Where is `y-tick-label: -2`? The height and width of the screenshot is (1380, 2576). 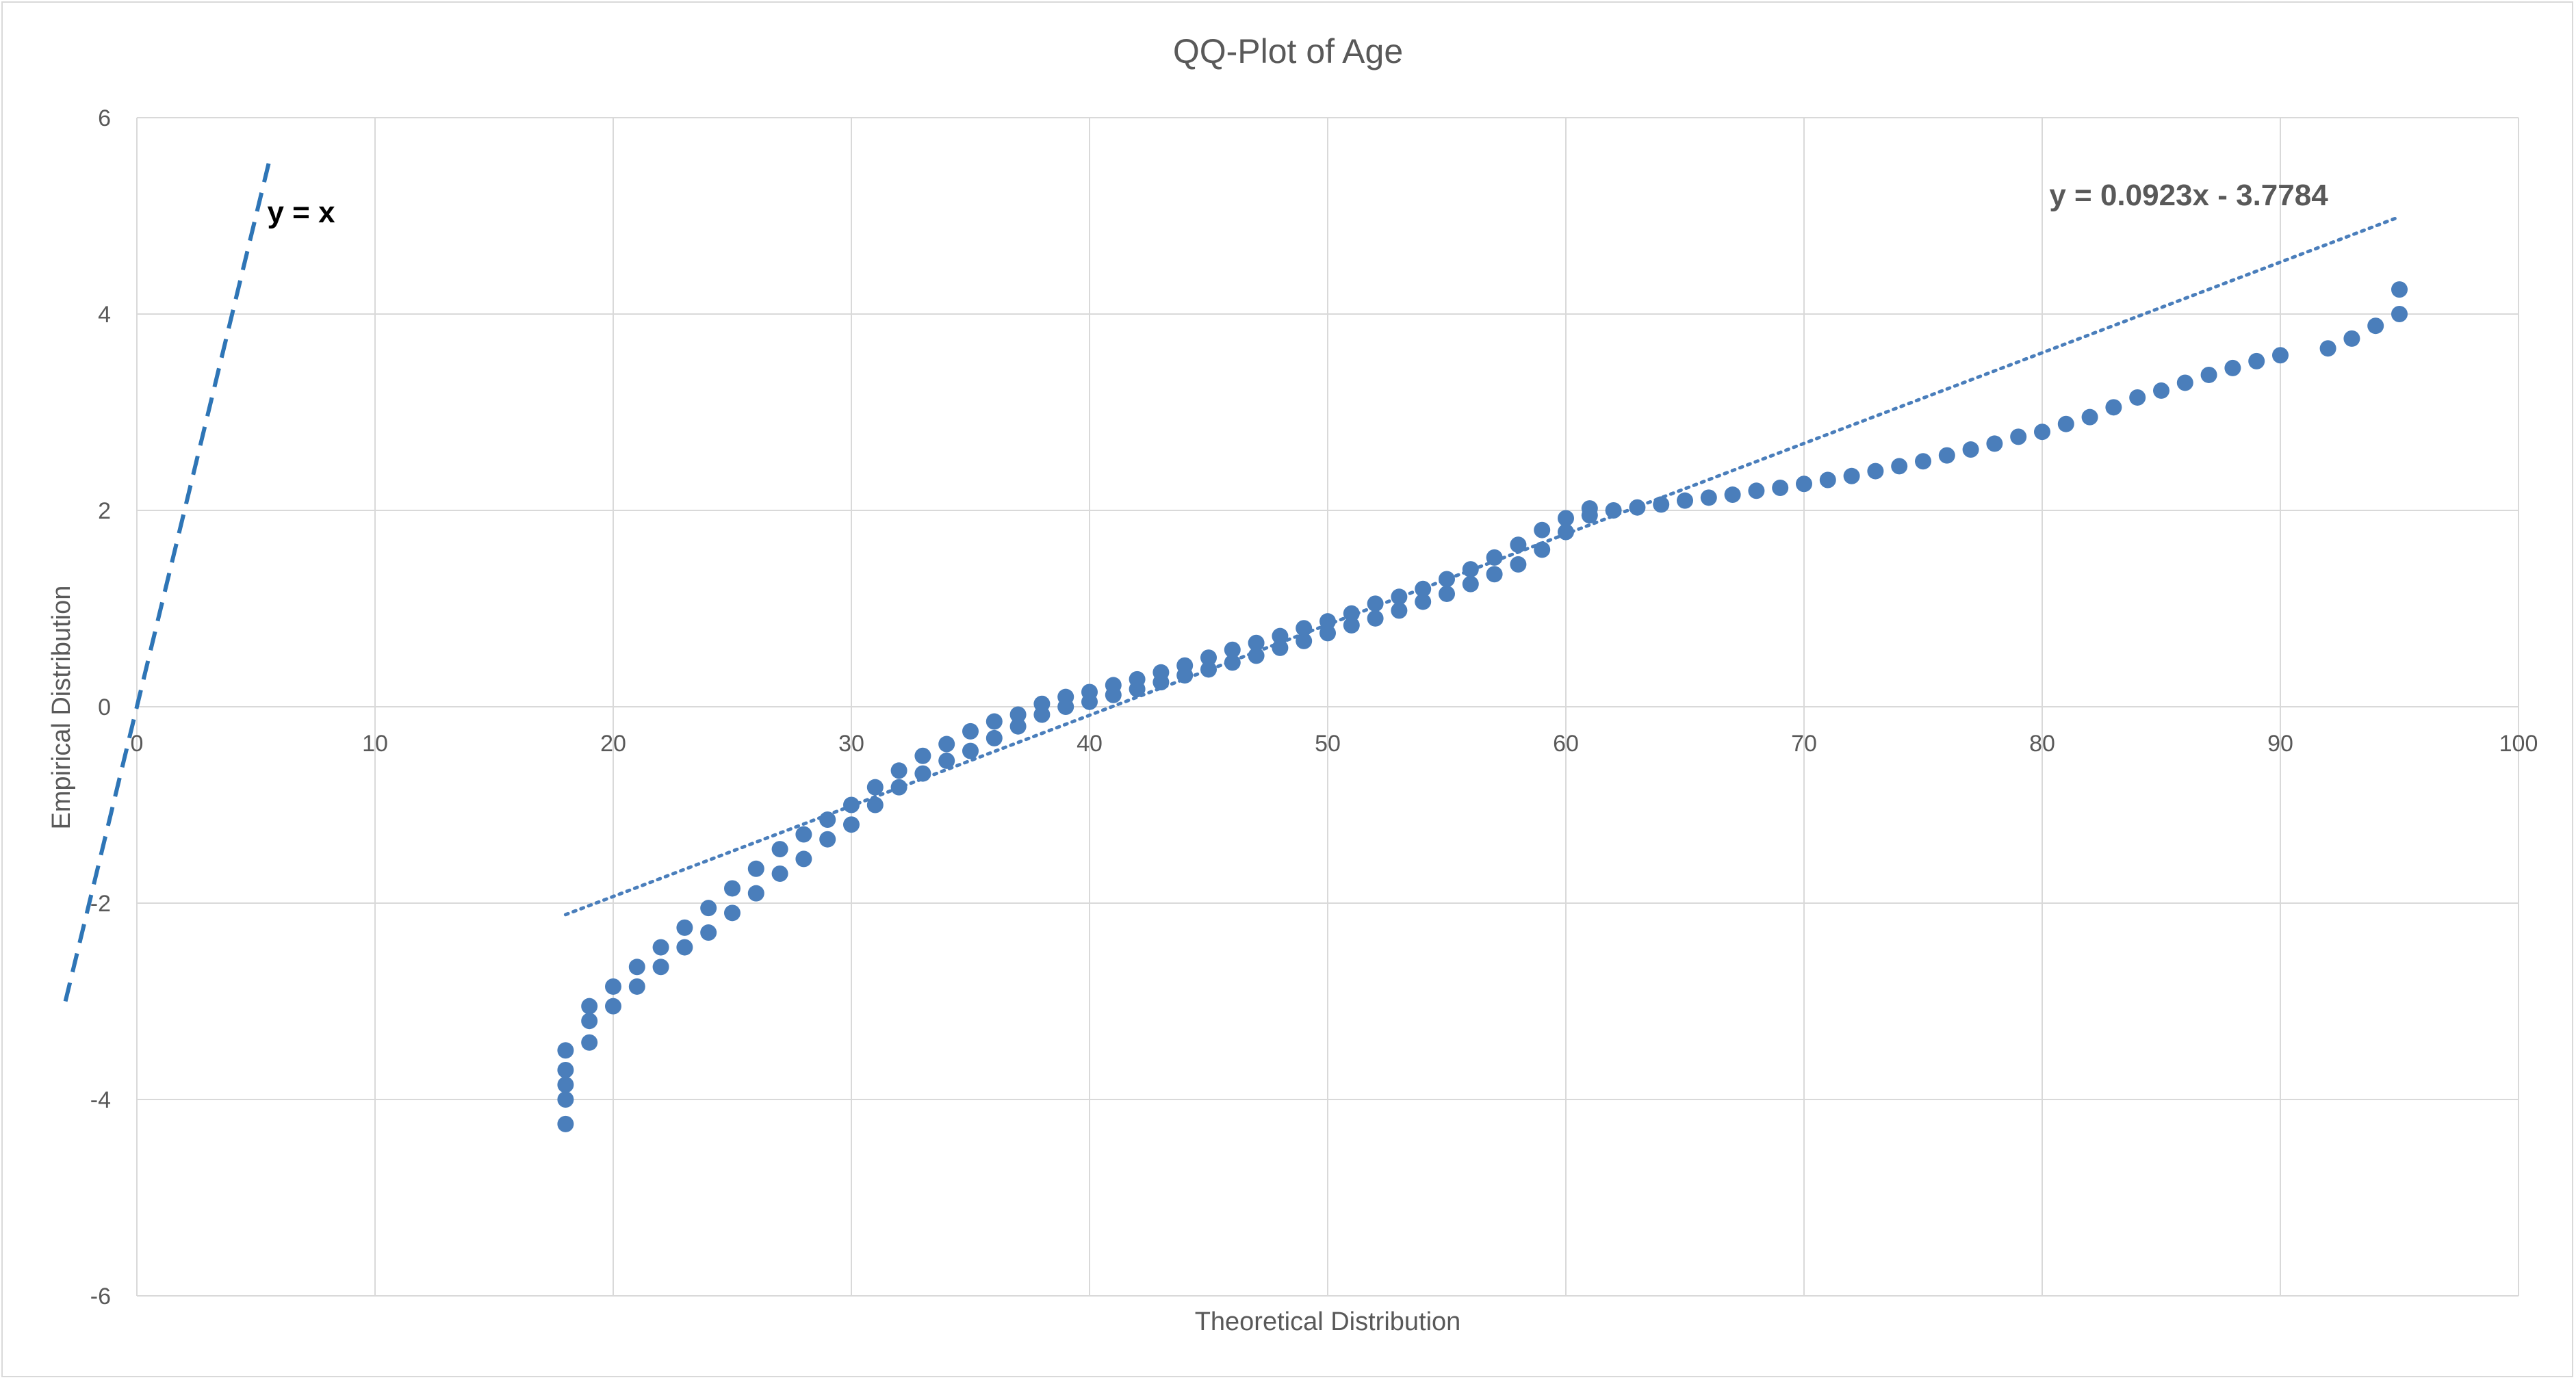 y-tick-label: -2 is located at coordinates (100, 904).